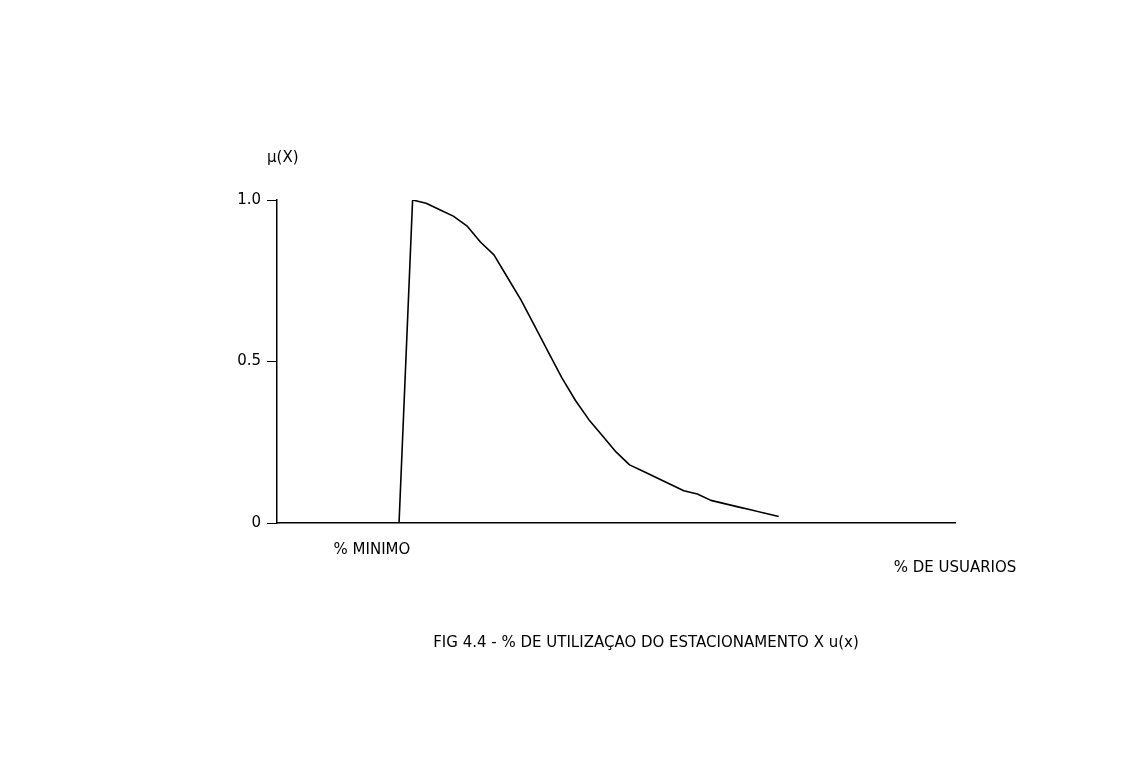 The image size is (1131, 762). What do you see at coordinates (283, 156) in the screenshot?
I see `y-axis-title: μ(X)` at bounding box center [283, 156].